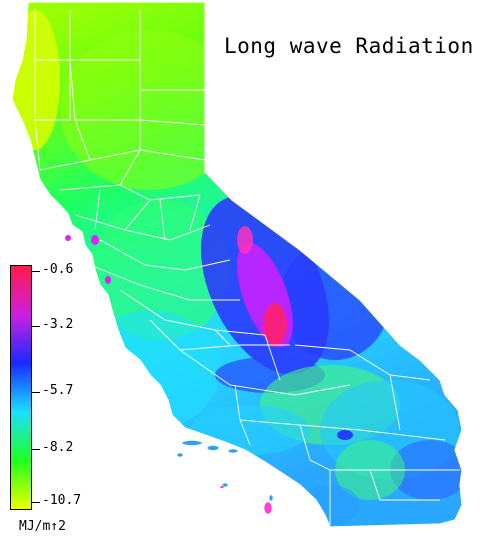  What do you see at coordinates (58, 390) in the screenshot?
I see `legend-label: -5.7` at bounding box center [58, 390].